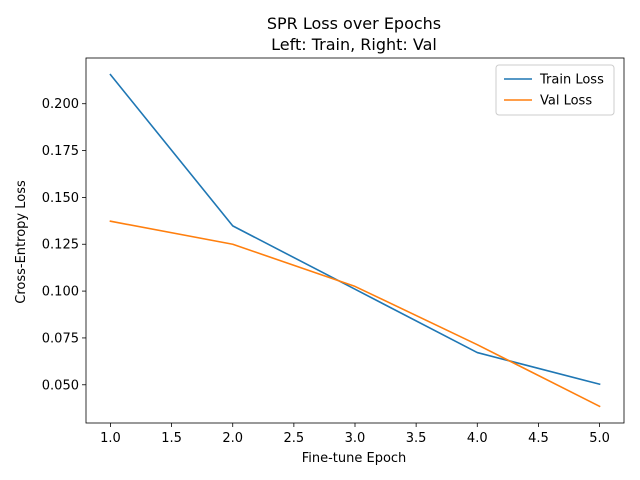 Image resolution: width=640 pixels, height=480 pixels. What do you see at coordinates (477, 438) in the screenshot?
I see `x-tick-label: 4.0` at bounding box center [477, 438].